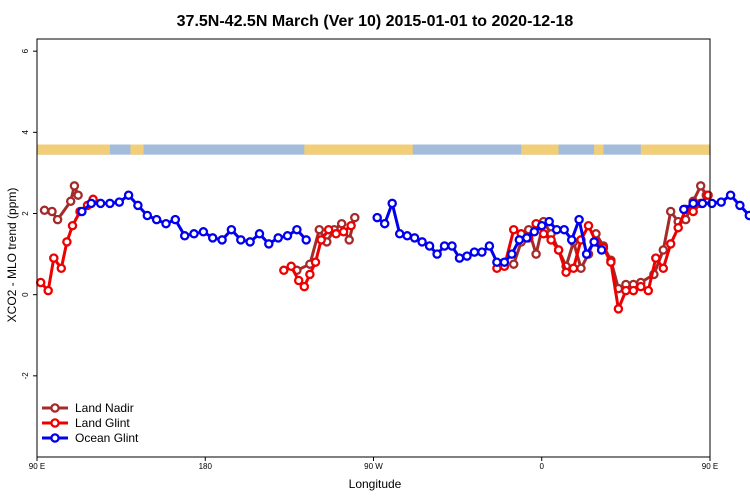 This screenshot has width=750, height=500. I want to click on x-tick-label: 180, so click(206, 466).